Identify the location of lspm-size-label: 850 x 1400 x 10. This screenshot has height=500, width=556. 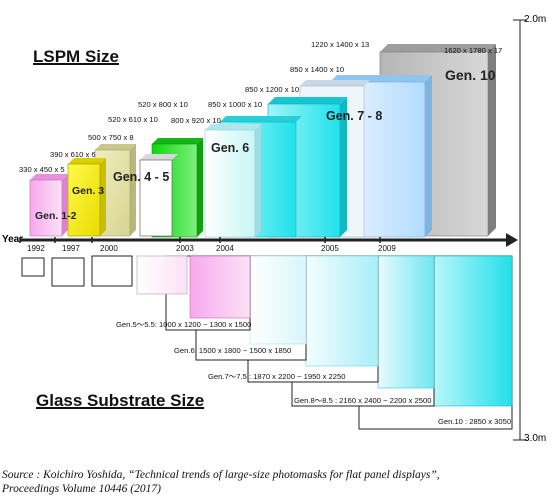
(317, 69).